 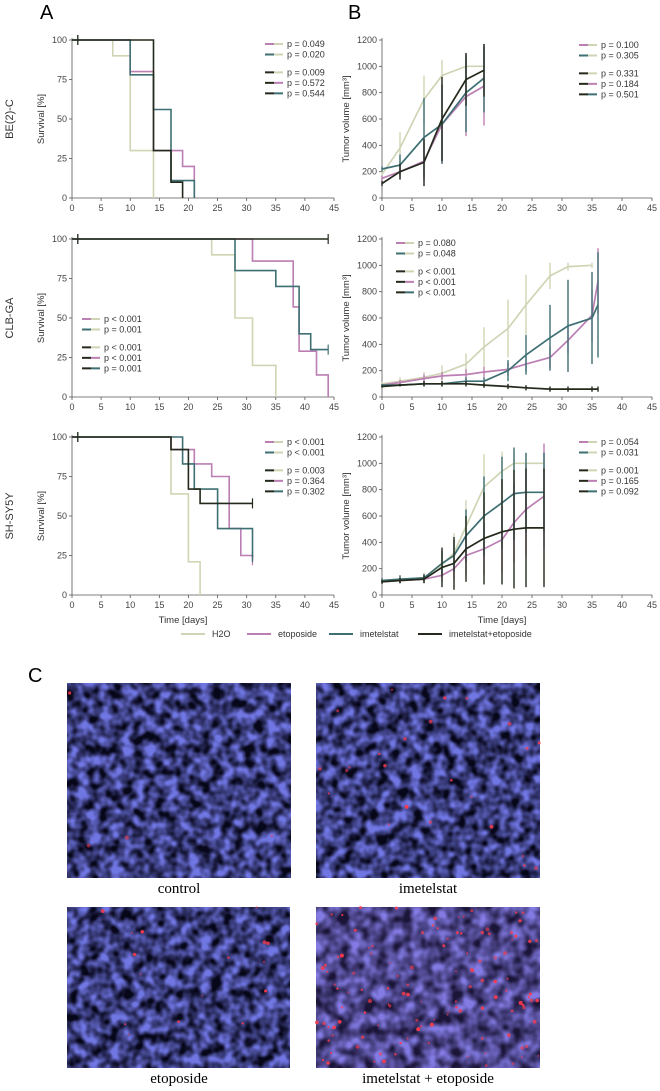 I want to click on y-tick-label: 50, so click(x=62, y=119).